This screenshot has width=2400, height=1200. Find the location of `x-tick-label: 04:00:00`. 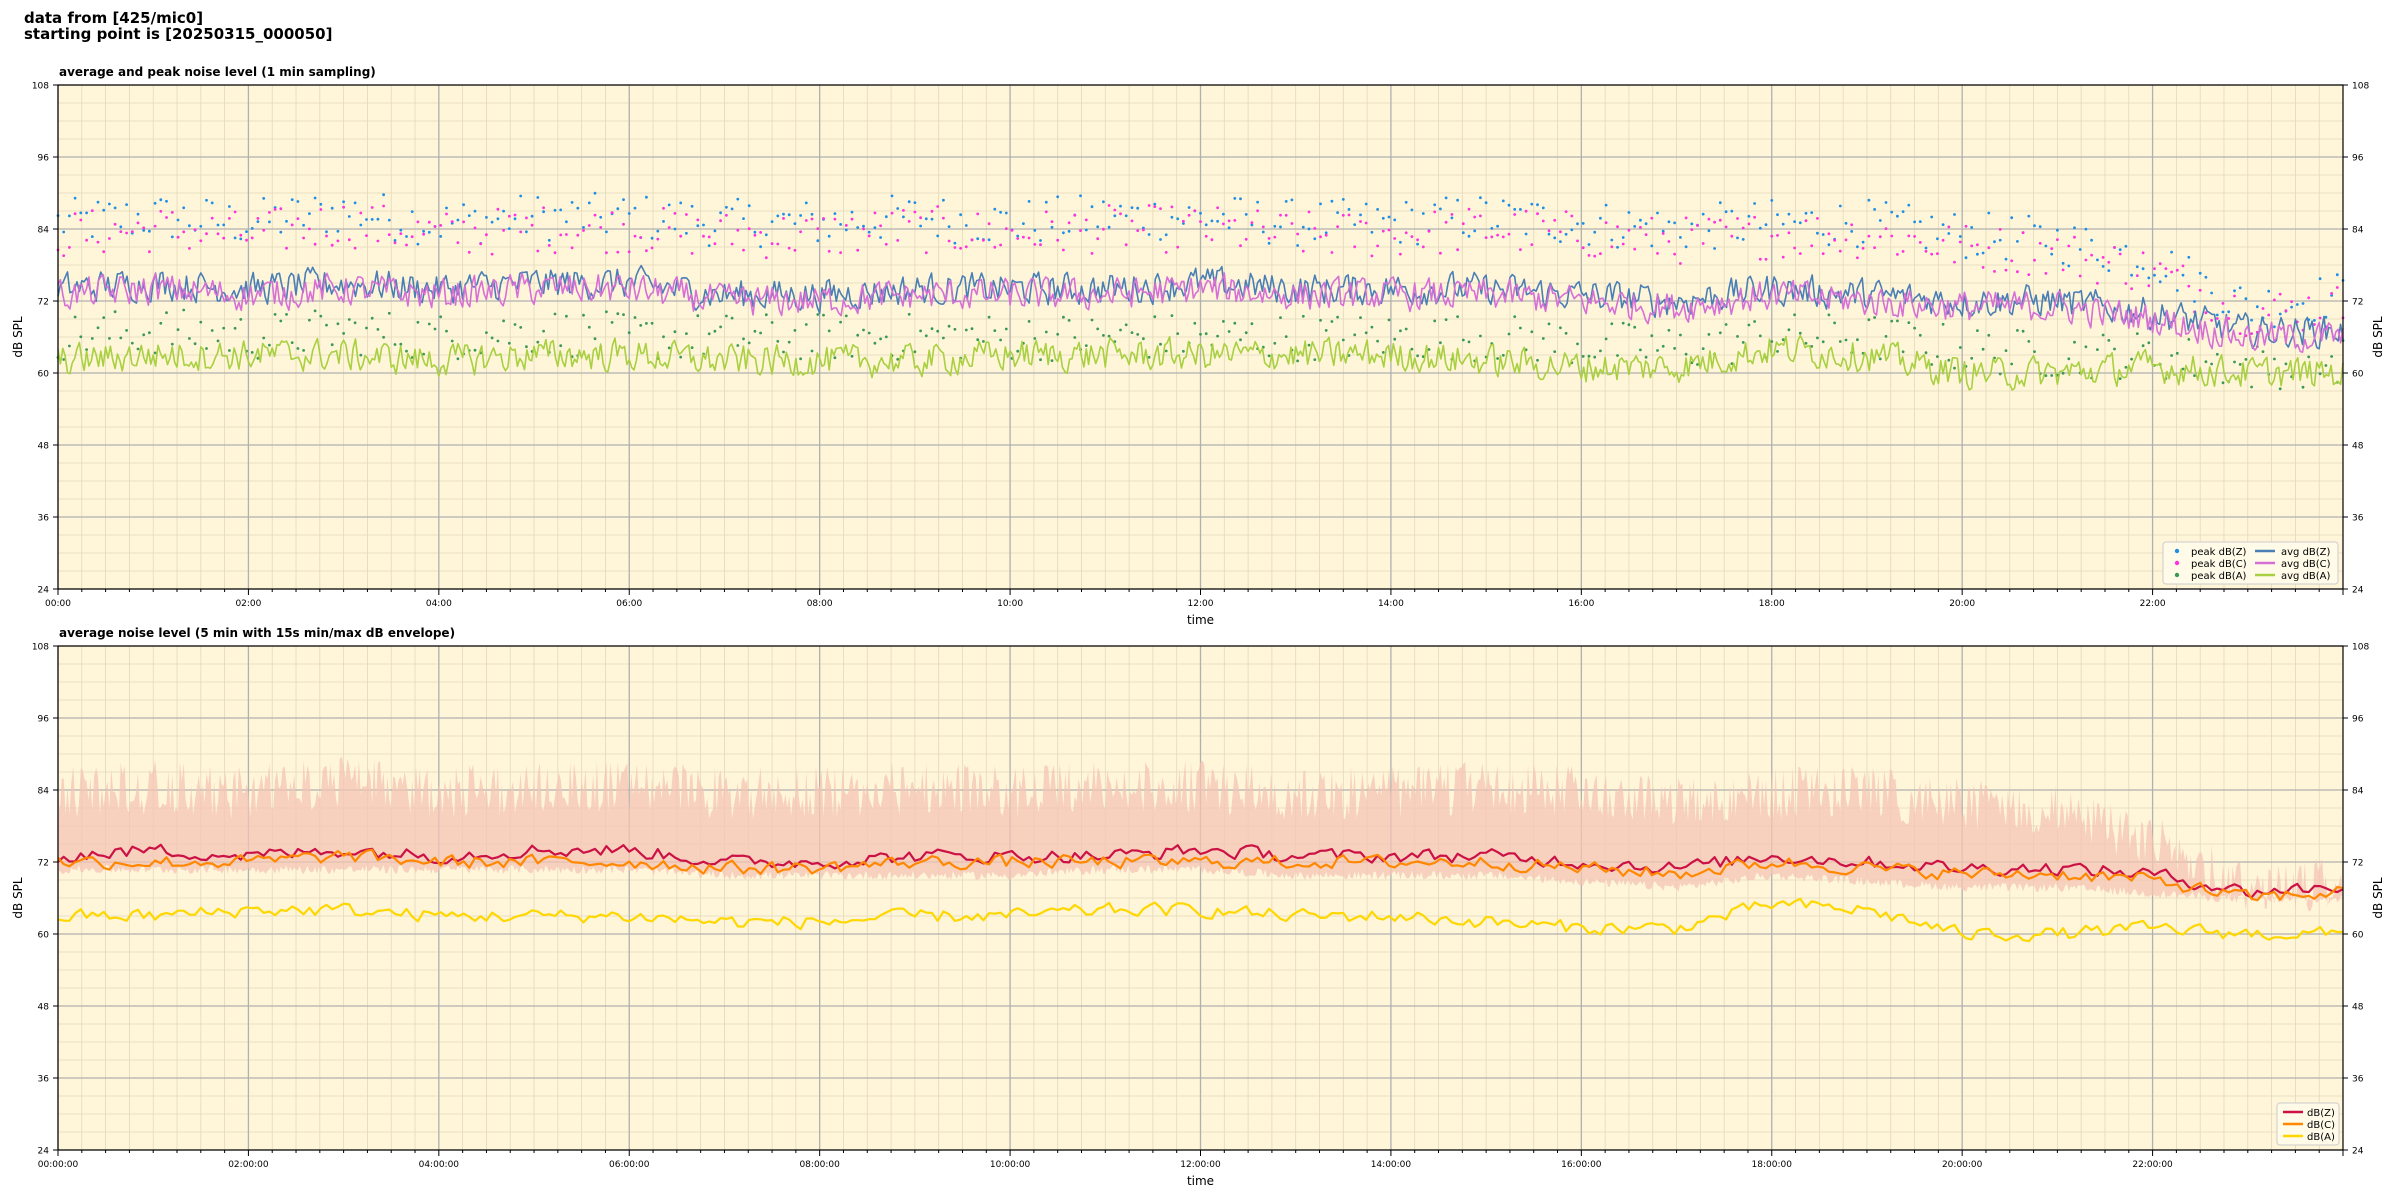

x-tick-label: 04:00:00 is located at coordinates (439, 1165).